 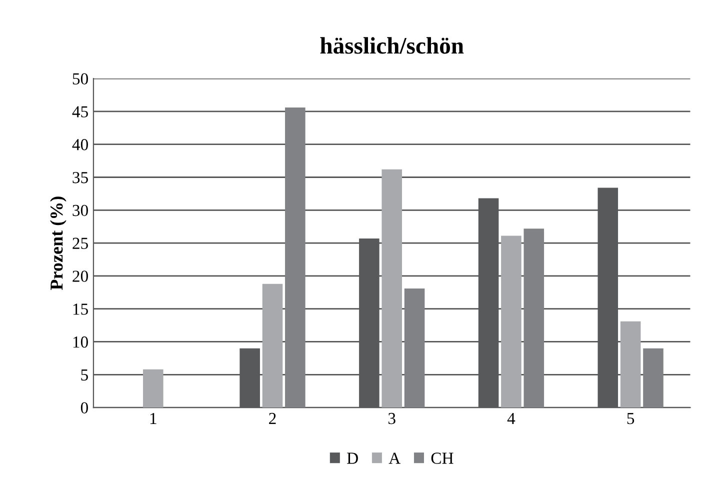 What do you see at coordinates (272, 418) in the screenshot?
I see `x-tick-label: 2` at bounding box center [272, 418].